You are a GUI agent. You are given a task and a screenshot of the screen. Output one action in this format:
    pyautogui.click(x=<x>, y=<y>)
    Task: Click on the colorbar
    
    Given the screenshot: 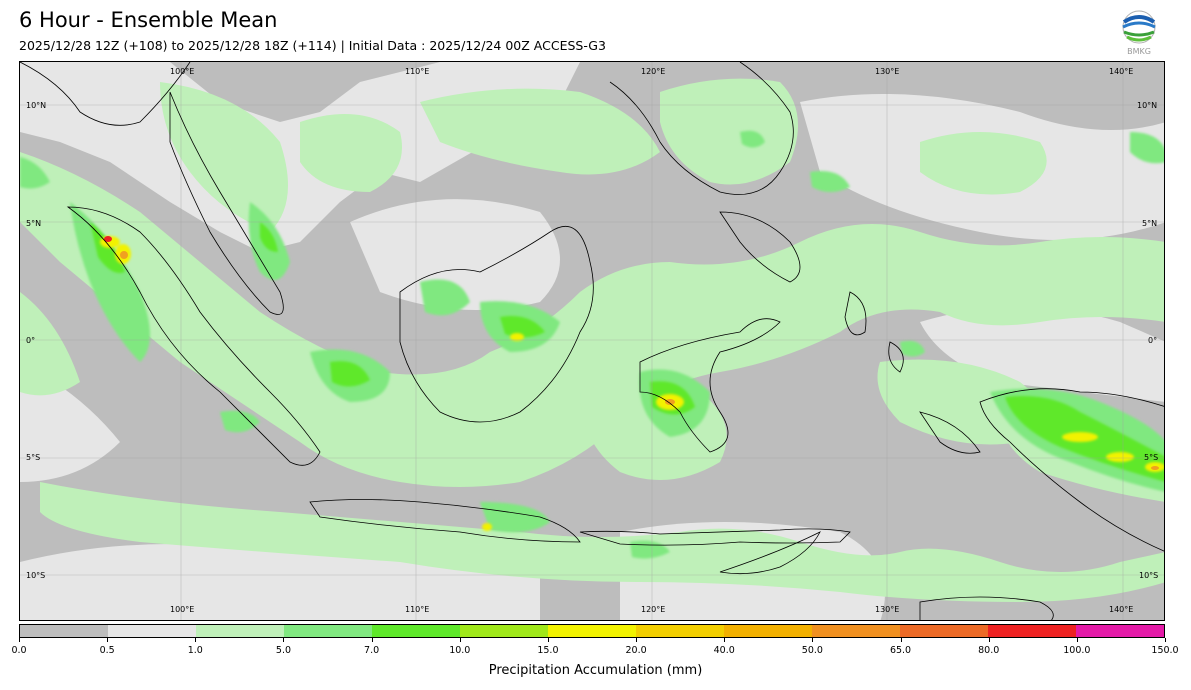 What is the action you would take?
    pyautogui.click(x=592, y=631)
    